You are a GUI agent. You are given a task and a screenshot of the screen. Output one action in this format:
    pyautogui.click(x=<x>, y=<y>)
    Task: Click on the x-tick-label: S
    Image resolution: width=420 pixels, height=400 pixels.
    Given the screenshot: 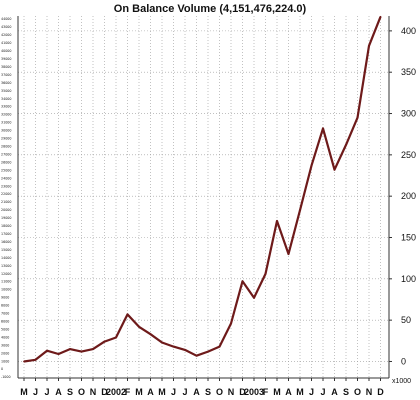 What is the action you would take?
    pyautogui.click(x=346, y=392)
    